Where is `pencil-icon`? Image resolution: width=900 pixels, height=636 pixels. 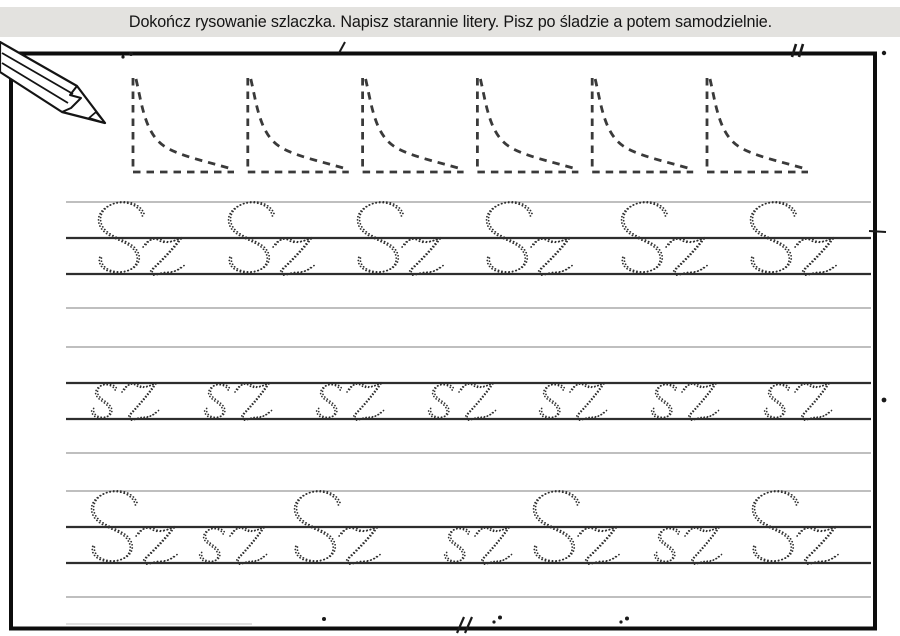
pencil-icon is located at coordinates (53, 82).